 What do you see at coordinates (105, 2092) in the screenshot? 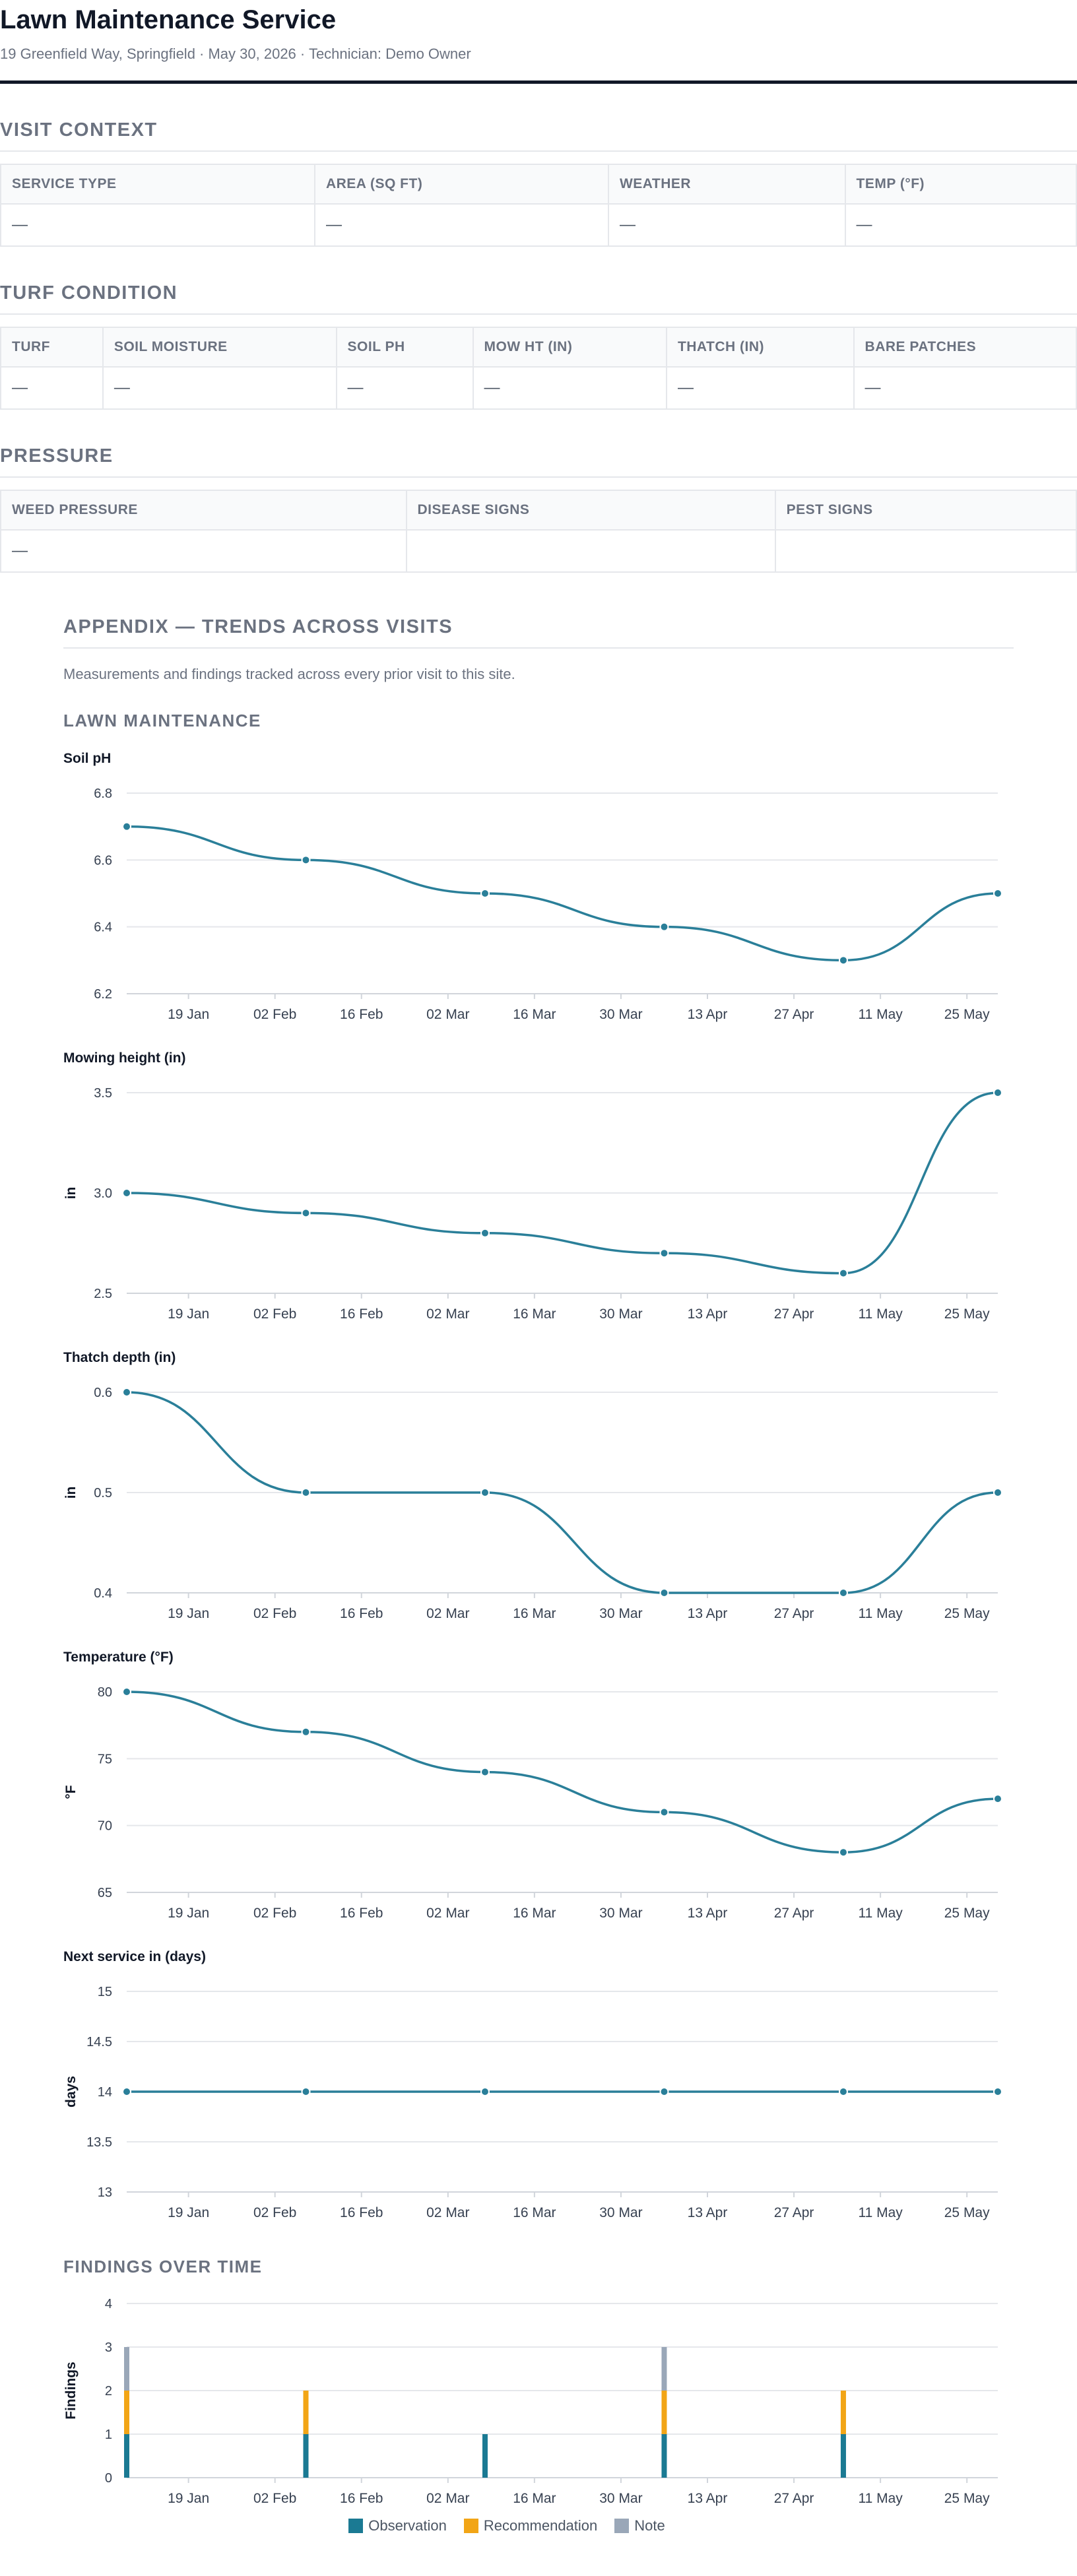
I see `y-tick-label: 14` at bounding box center [105, 2092].